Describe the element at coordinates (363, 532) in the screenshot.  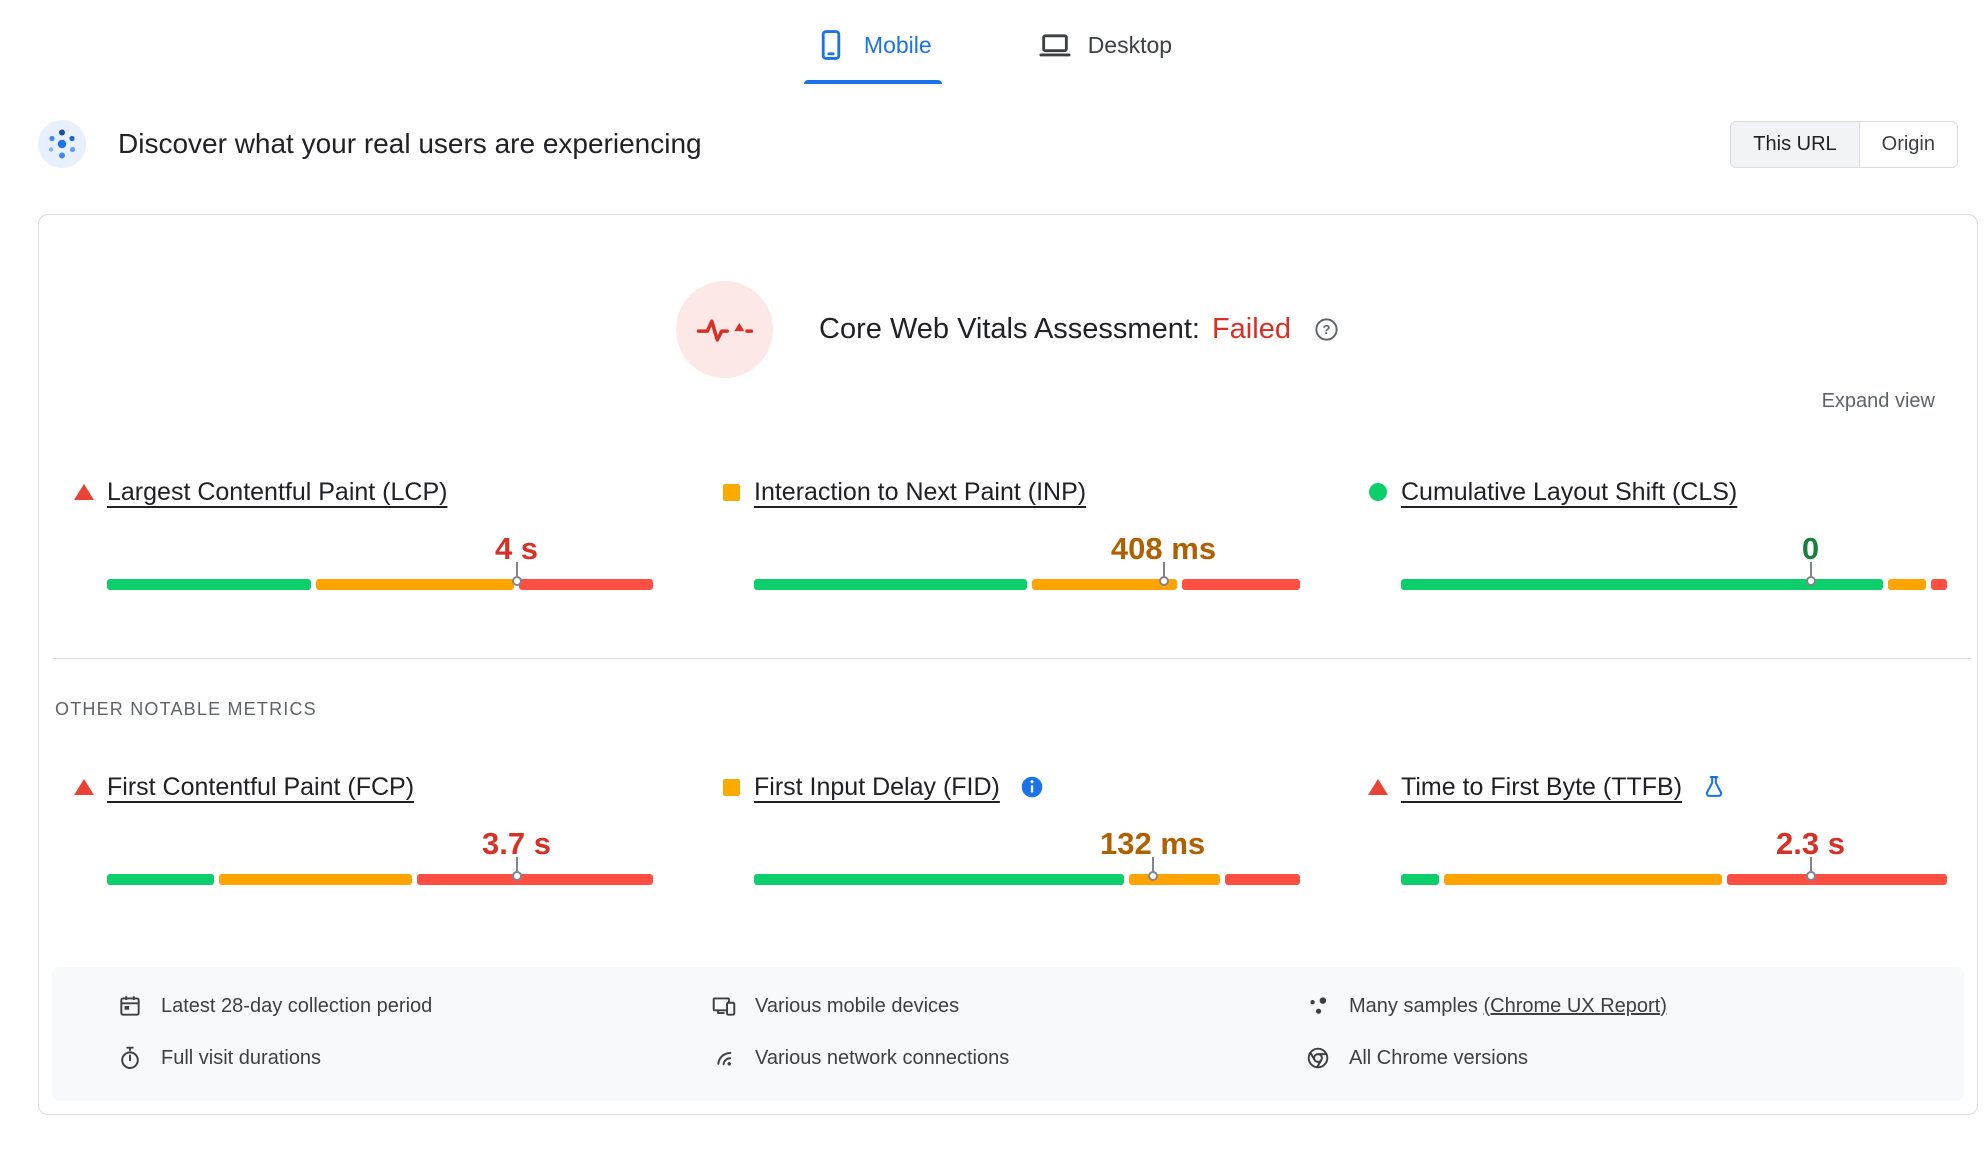
I see `metric-lcp: Largest Contentful Paint (LCP) 4 s` at that location.